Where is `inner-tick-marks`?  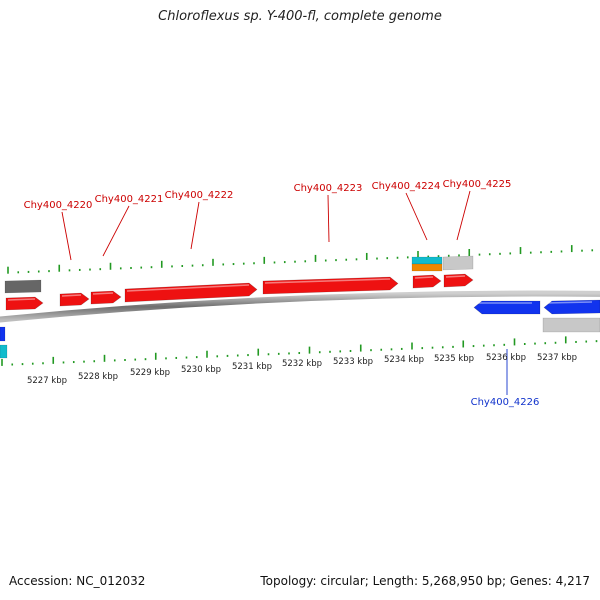 inner-tick-marks is located at coordinates (299, 351).